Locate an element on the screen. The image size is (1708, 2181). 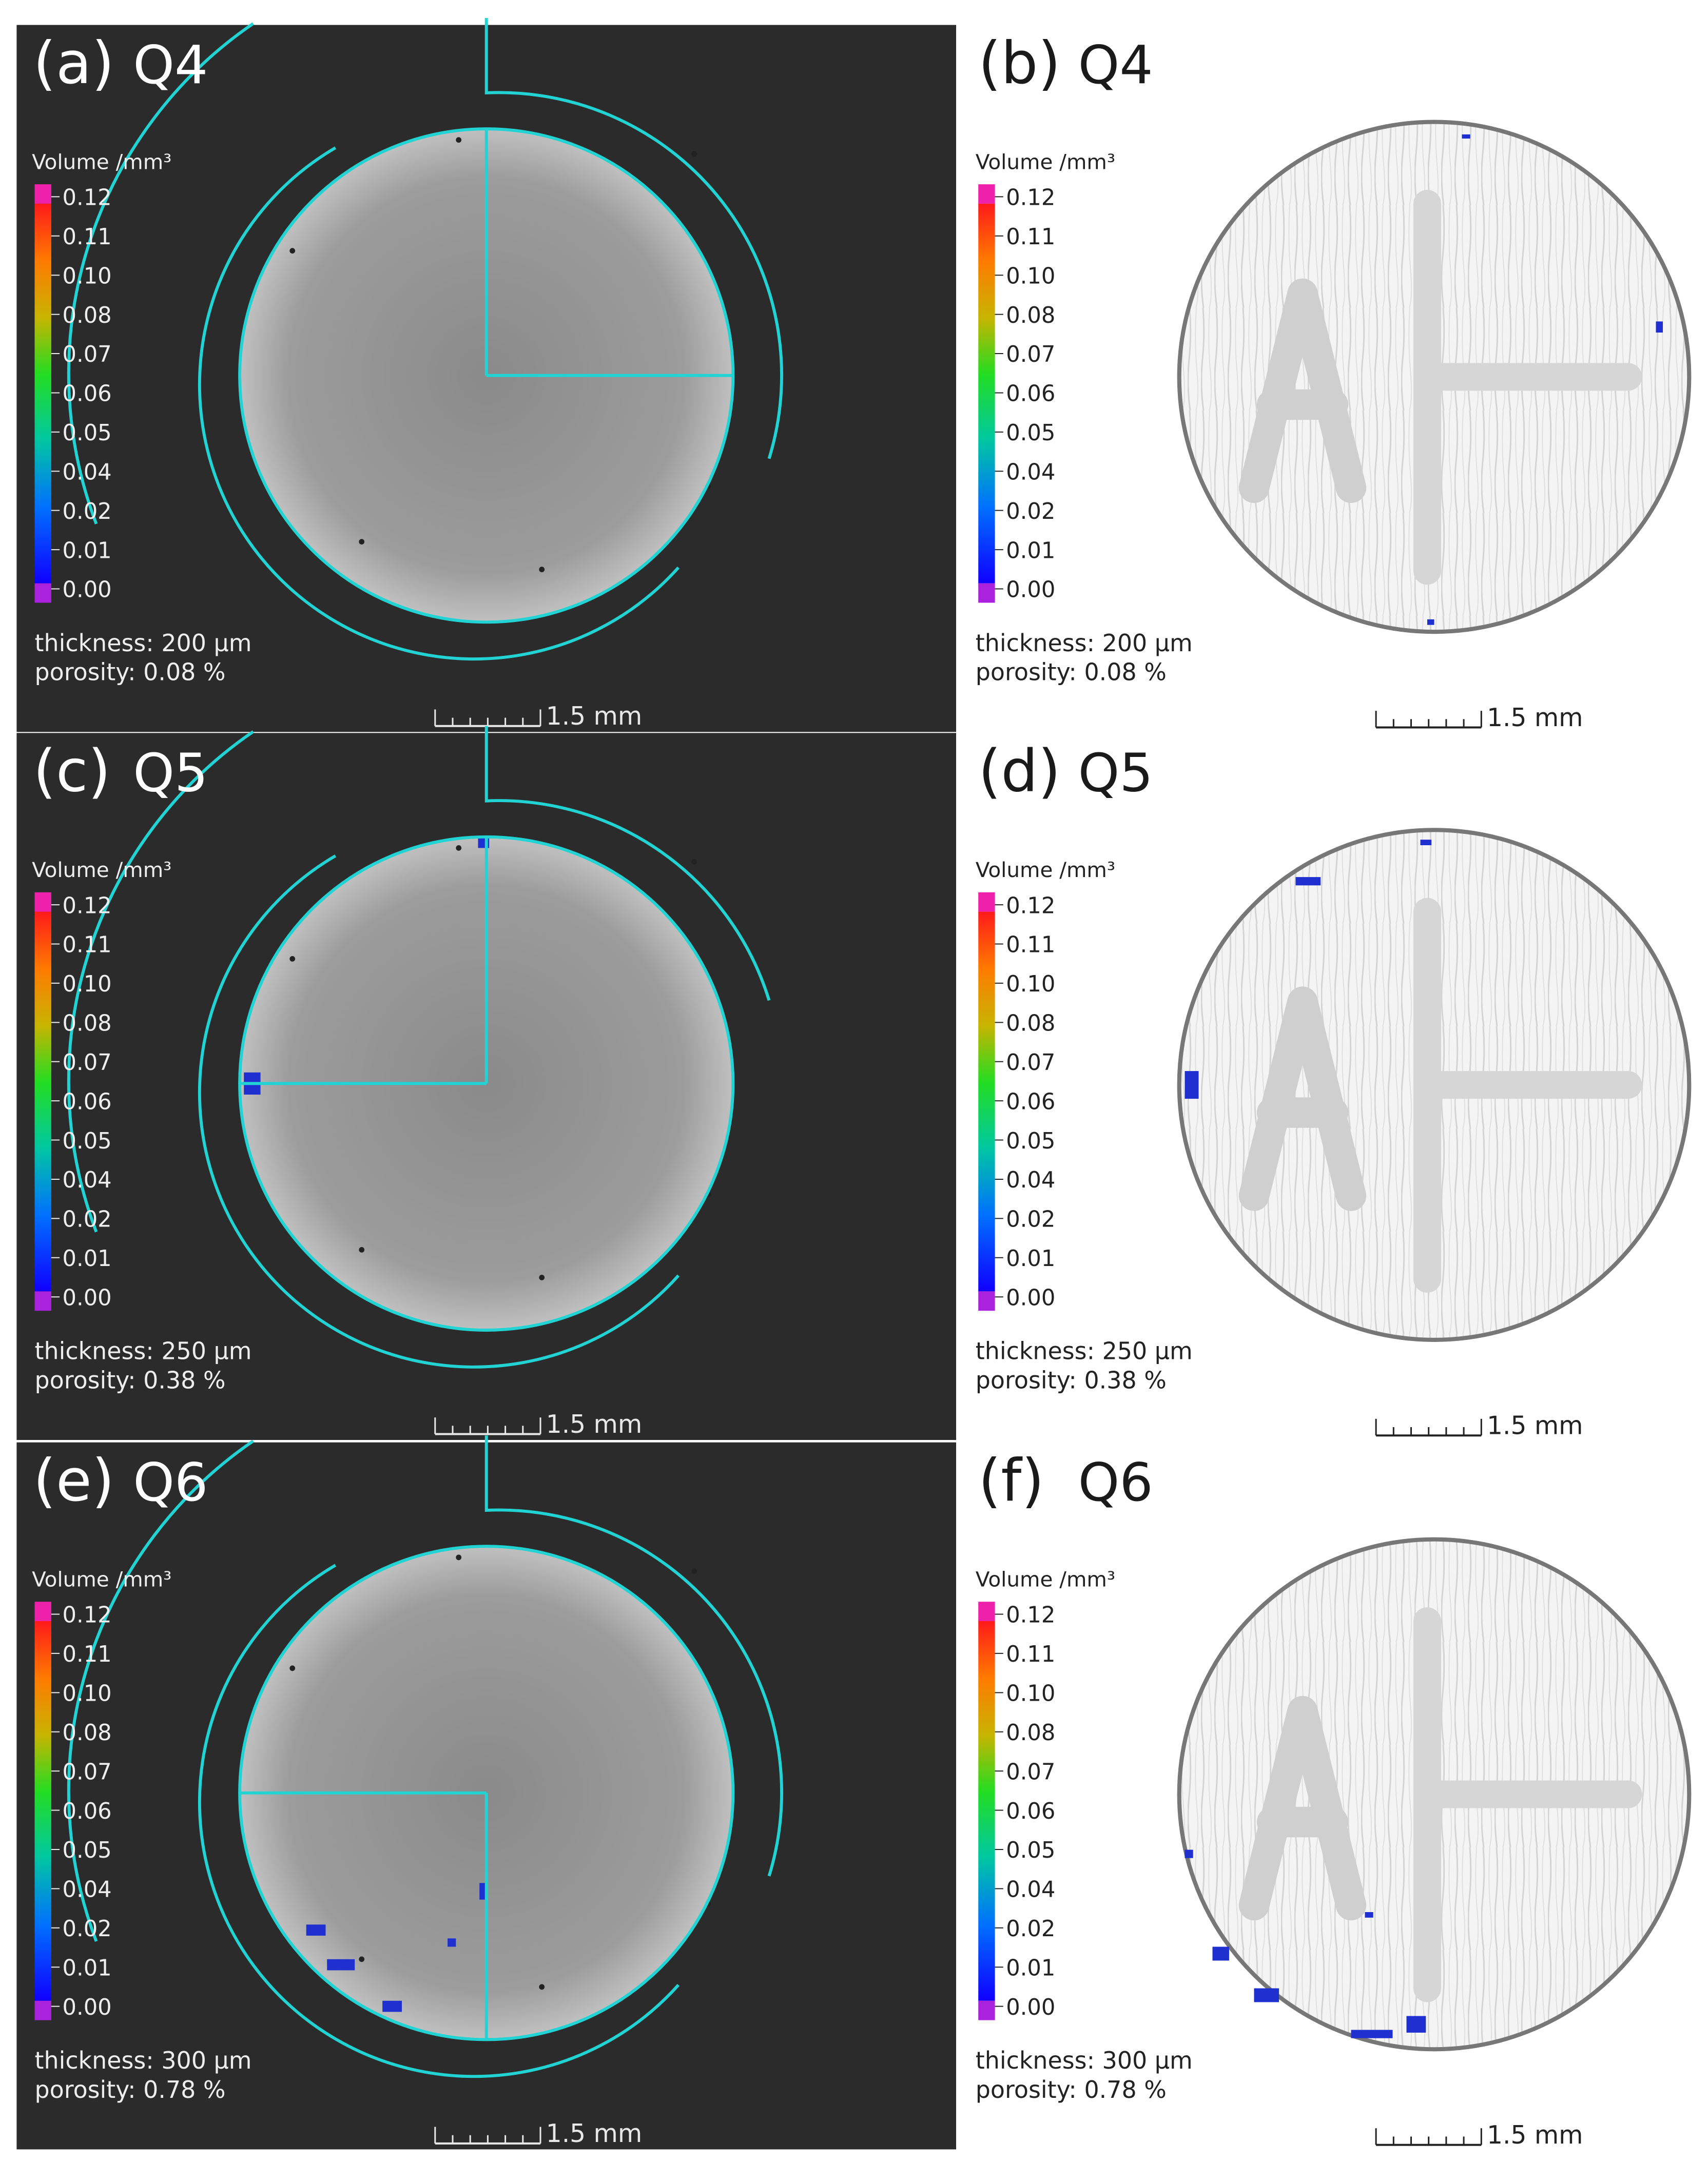
panel-letter: (a) is located at coordinates (73, 63).